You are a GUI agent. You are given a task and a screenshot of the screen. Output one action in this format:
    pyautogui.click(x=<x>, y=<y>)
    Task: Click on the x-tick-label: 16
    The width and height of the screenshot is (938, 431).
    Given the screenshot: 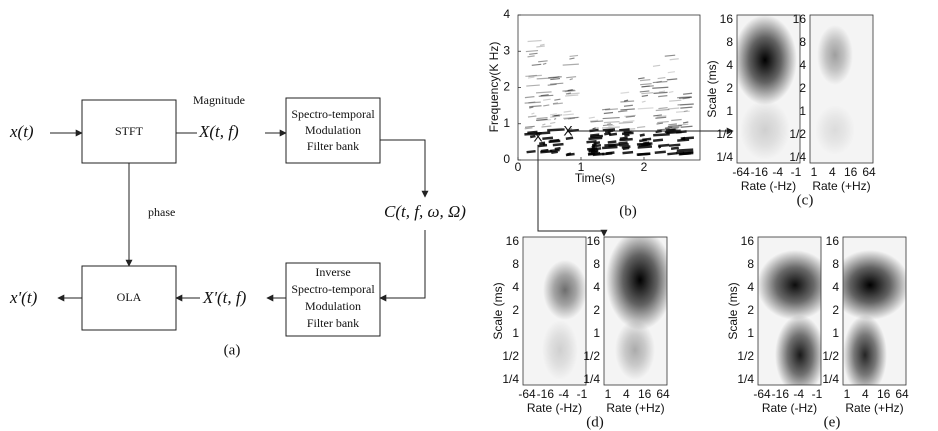 What is the action you would take?
    pyautogui.click(x=645, y=394)
    